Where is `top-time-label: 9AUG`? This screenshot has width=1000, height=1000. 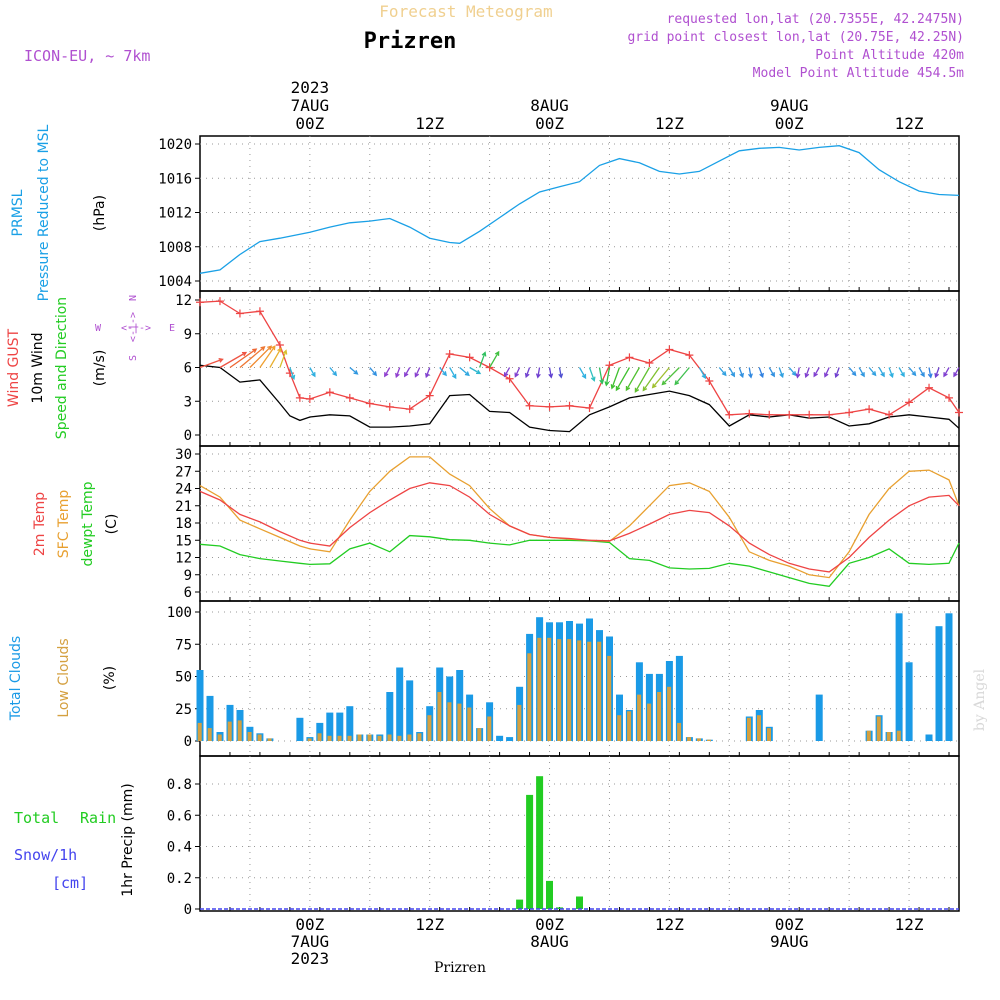 top-time-label: 9AUG is located at coordinates (789, 105).